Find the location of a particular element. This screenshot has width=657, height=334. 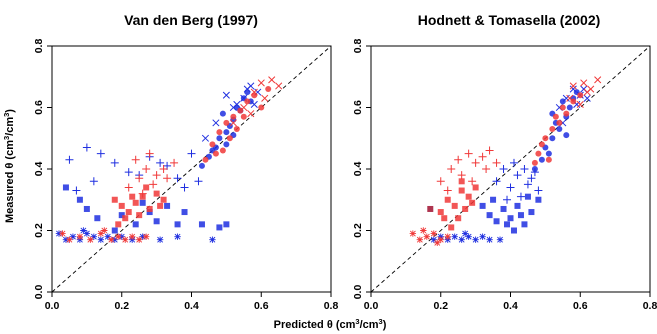

y-tick-label: 0.6 is located at coordinates (39, 107).